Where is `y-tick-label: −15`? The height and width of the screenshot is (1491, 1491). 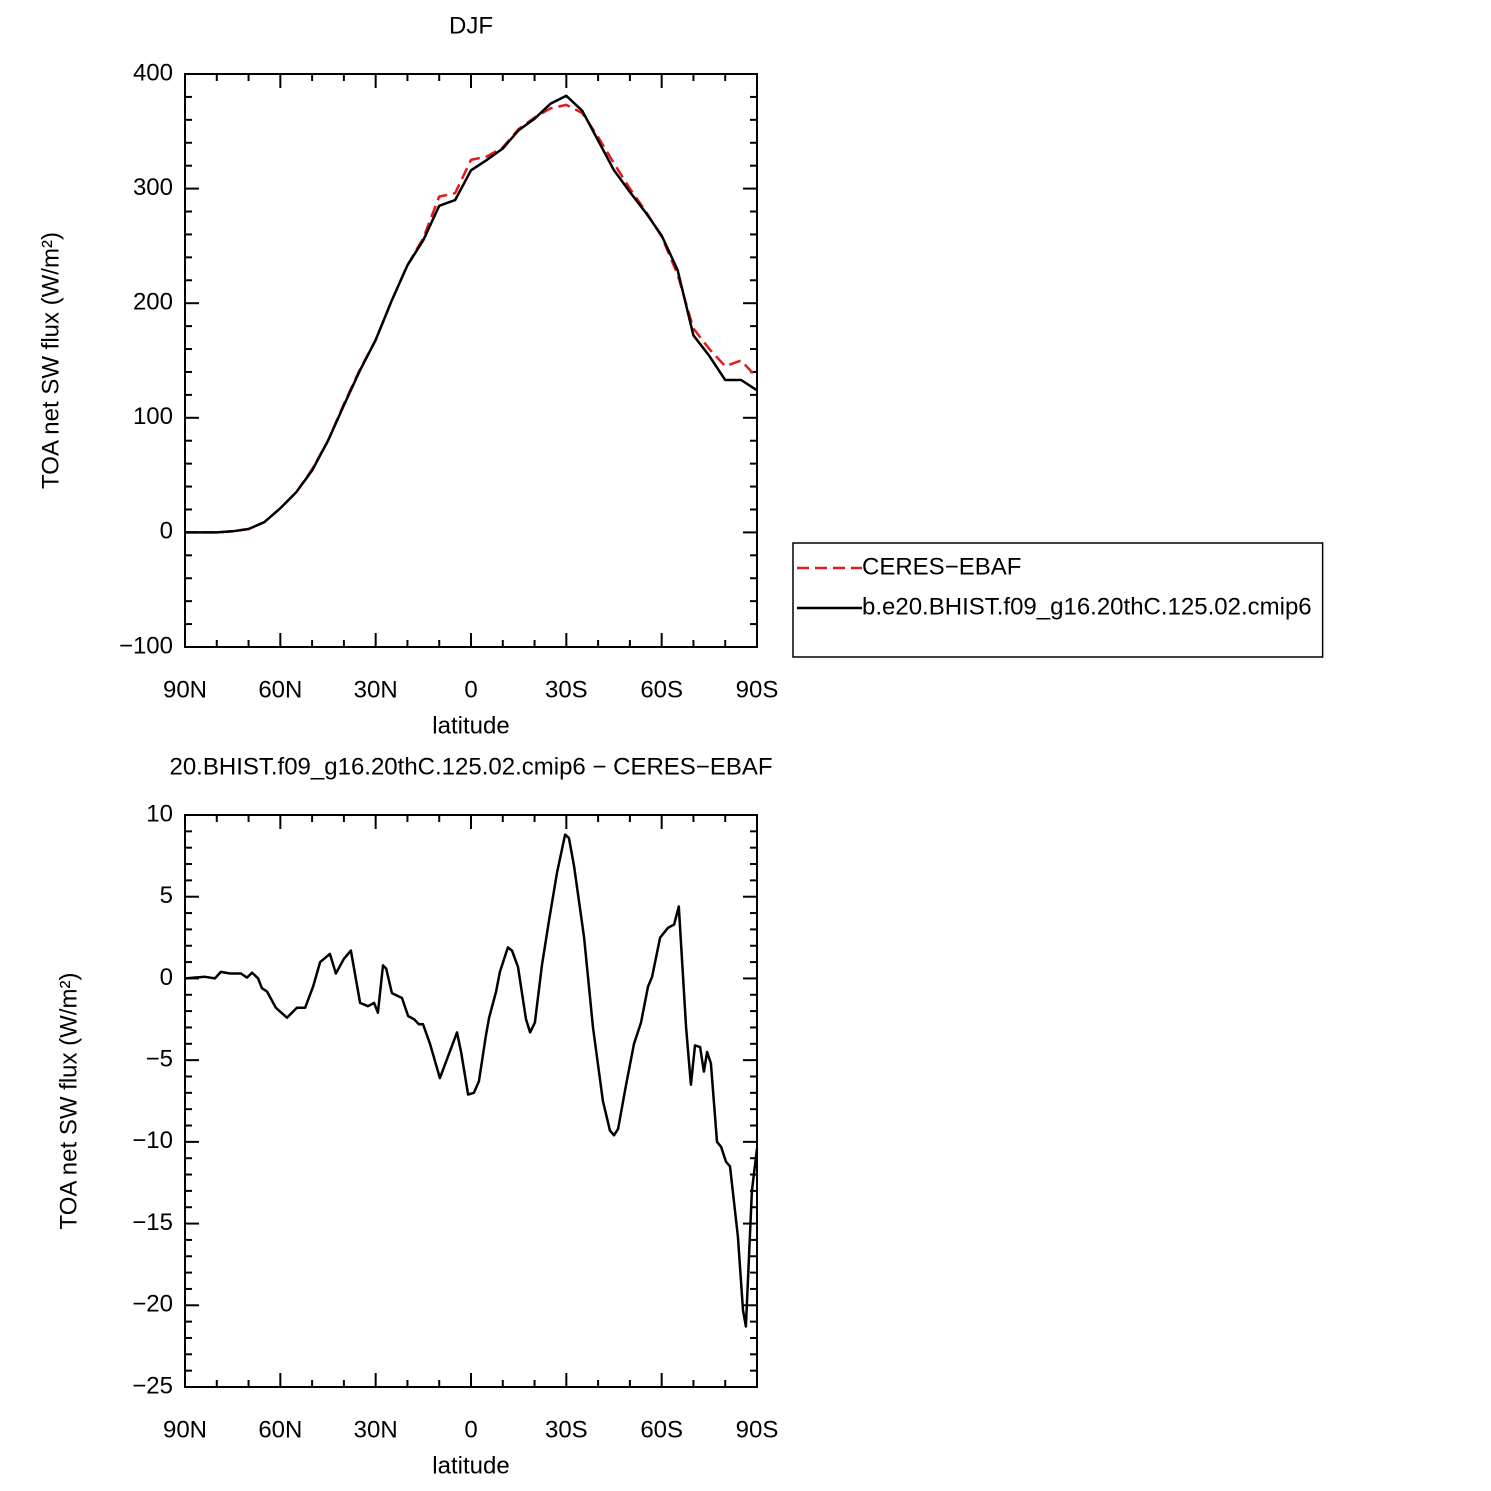 y-tick-label: −15 is located at coordinates (152, 1222).